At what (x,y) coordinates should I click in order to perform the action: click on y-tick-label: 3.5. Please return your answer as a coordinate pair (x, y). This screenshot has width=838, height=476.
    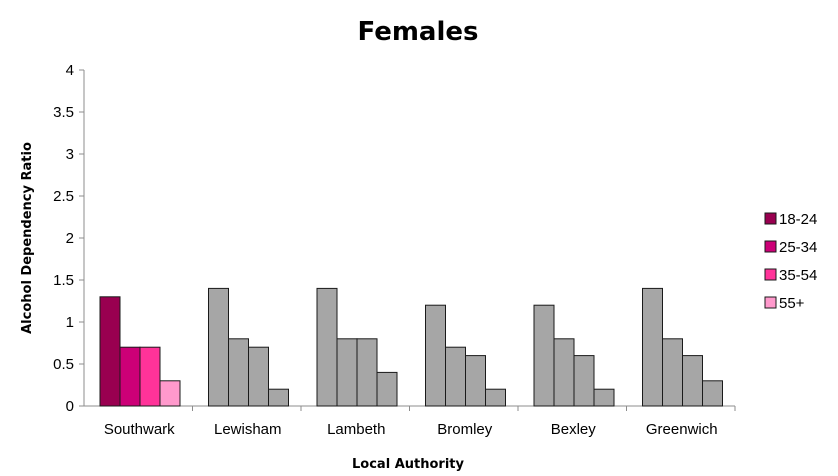
    Looking at the image, I should click on (63, 112).